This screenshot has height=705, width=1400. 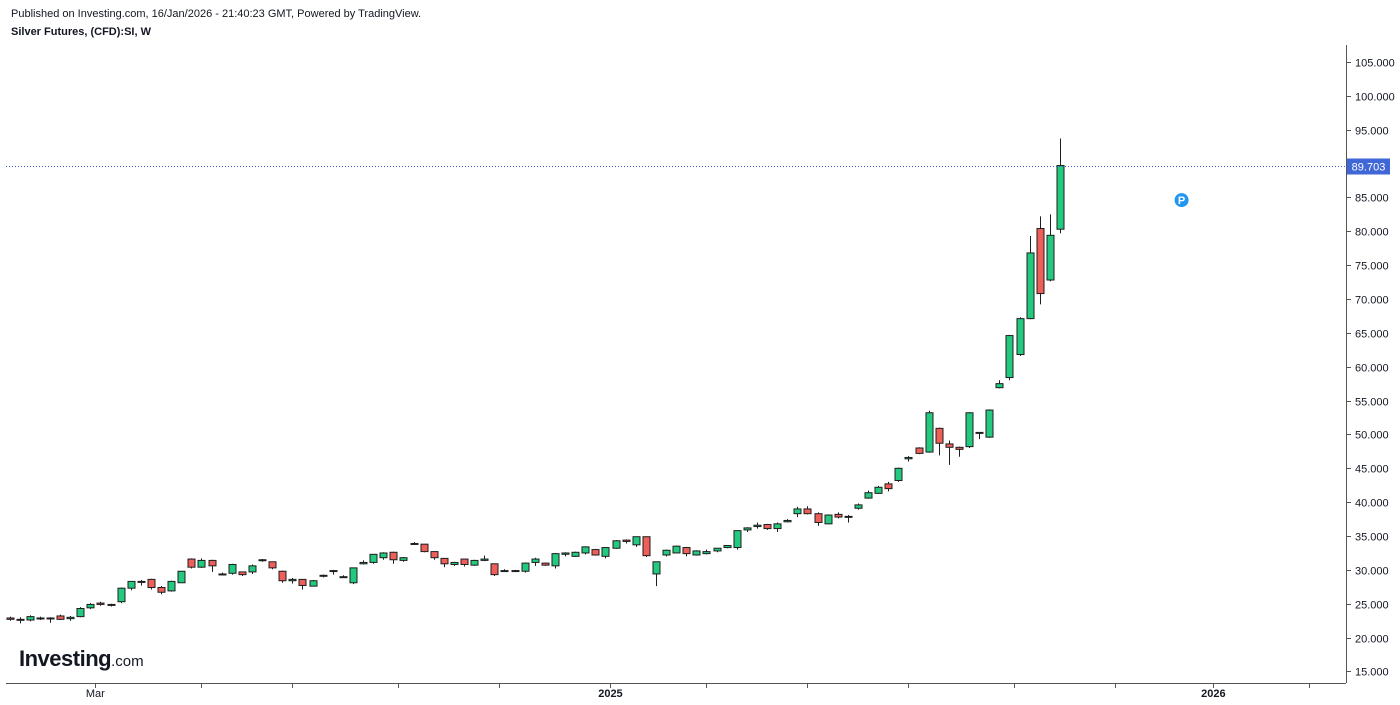 I want to click on marker-circle, so click(x=1181, y=200).